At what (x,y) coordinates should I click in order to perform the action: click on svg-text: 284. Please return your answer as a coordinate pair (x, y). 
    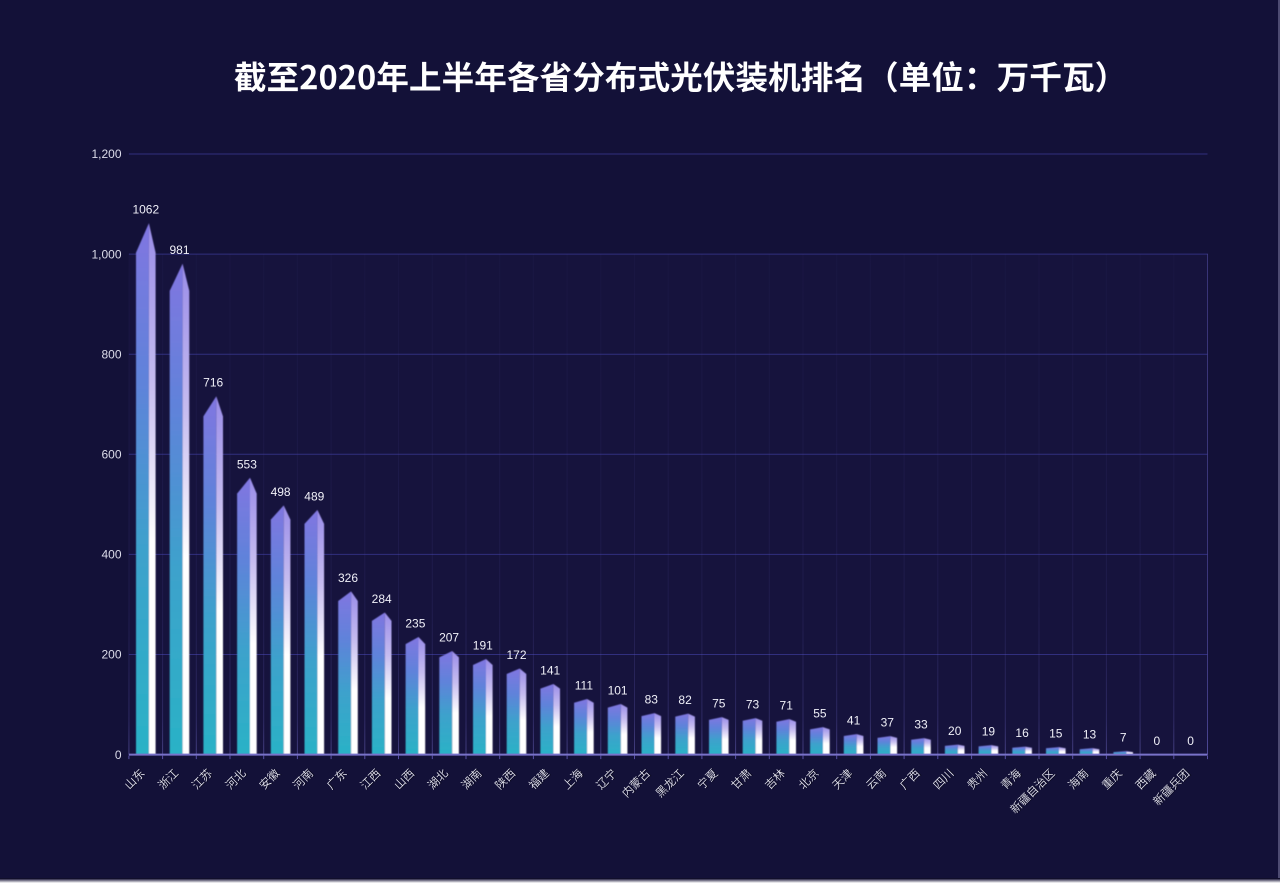
    Looking at the image, I should click on (382, 599).